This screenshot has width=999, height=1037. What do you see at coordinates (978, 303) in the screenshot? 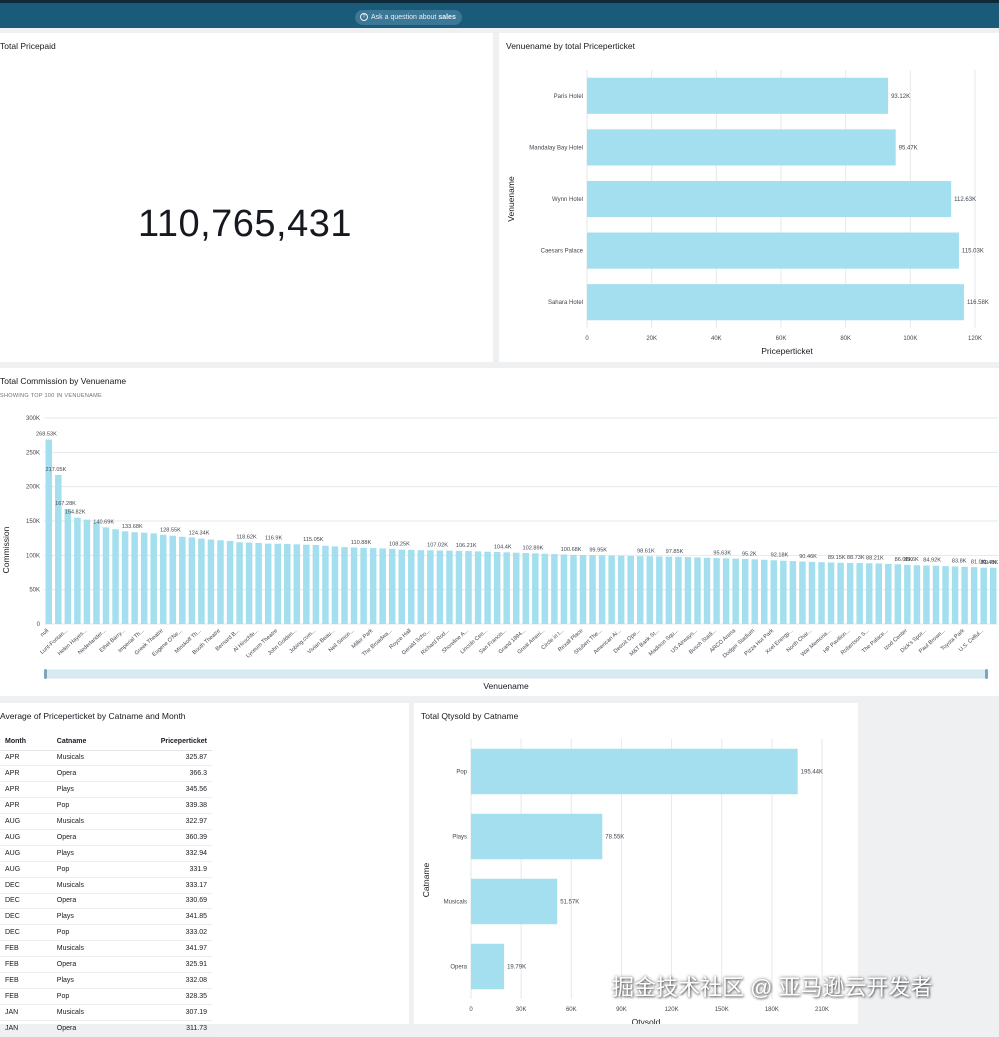
I see `data-label: 116.58K` at bounding box center [978, 303].